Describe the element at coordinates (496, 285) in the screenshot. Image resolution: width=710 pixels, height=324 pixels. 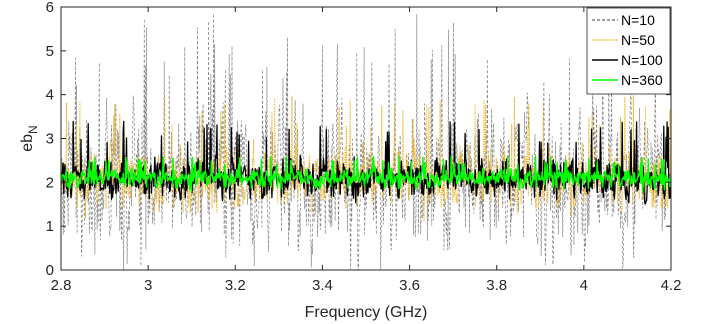
I see `x-tick-label: 3.8` at that location.